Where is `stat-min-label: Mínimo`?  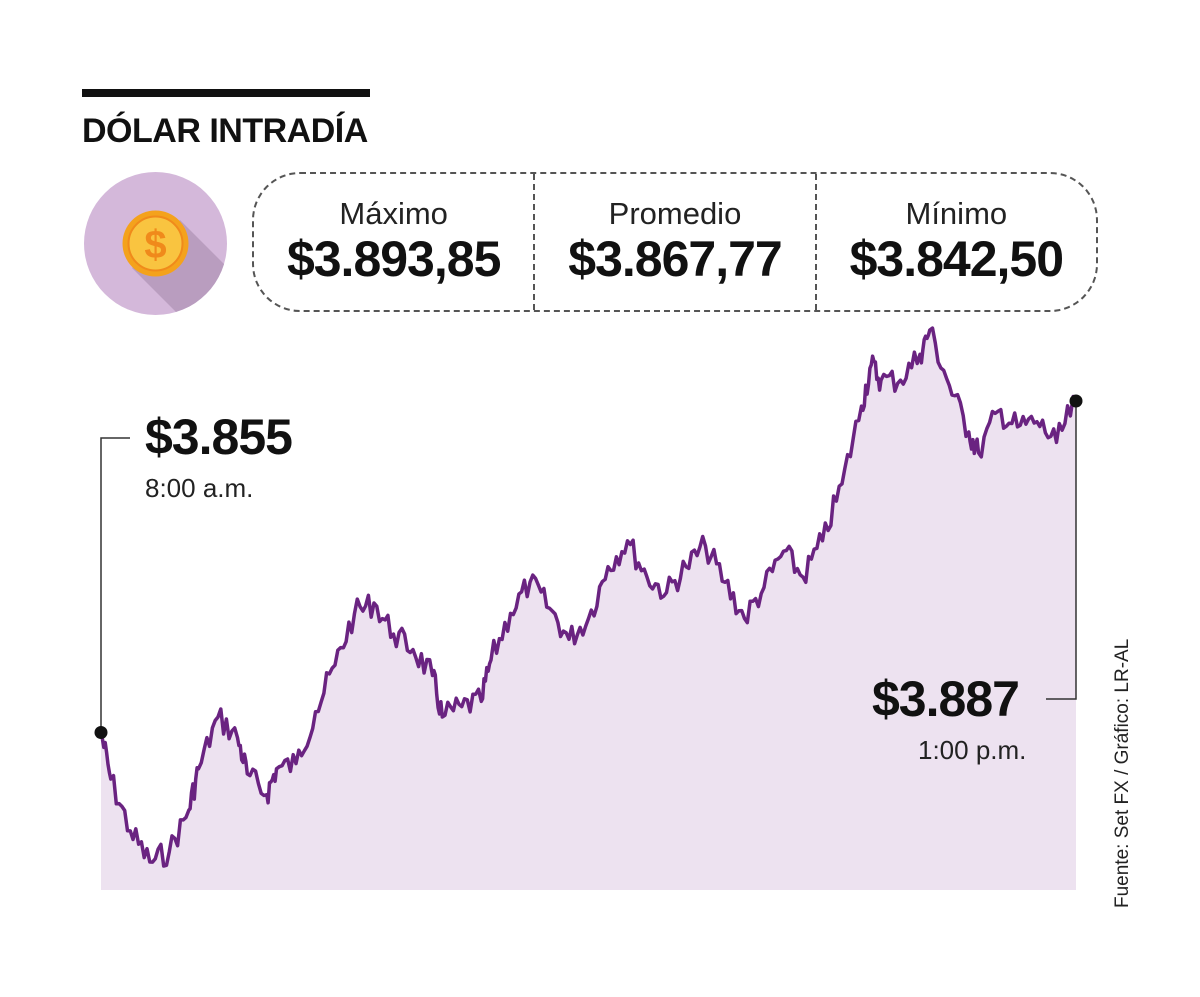 stat-min-label: Mínimo is located at coordinates (956, 213).